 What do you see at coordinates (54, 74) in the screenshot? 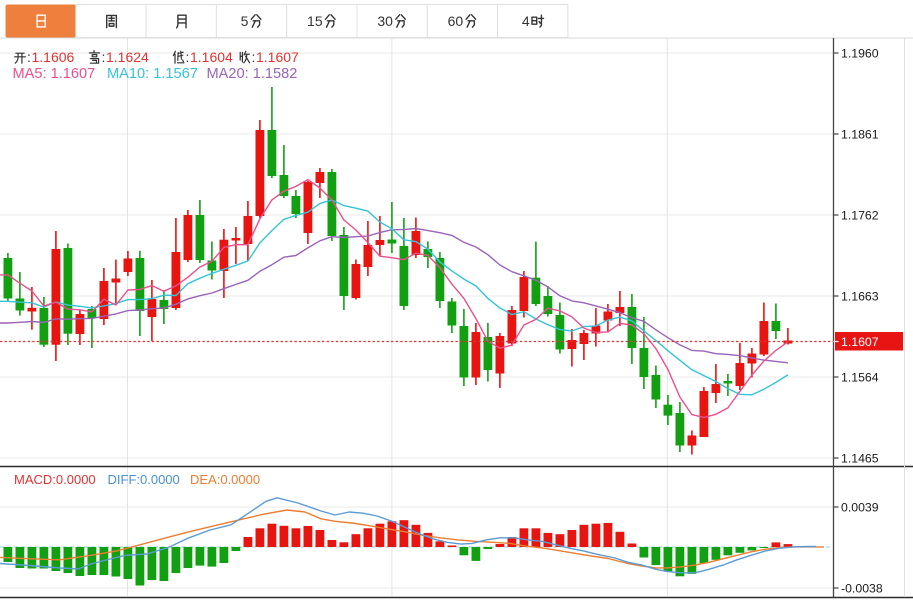
I see `svg-text: MA5: 1.1607` at bounding box center [54, 74].